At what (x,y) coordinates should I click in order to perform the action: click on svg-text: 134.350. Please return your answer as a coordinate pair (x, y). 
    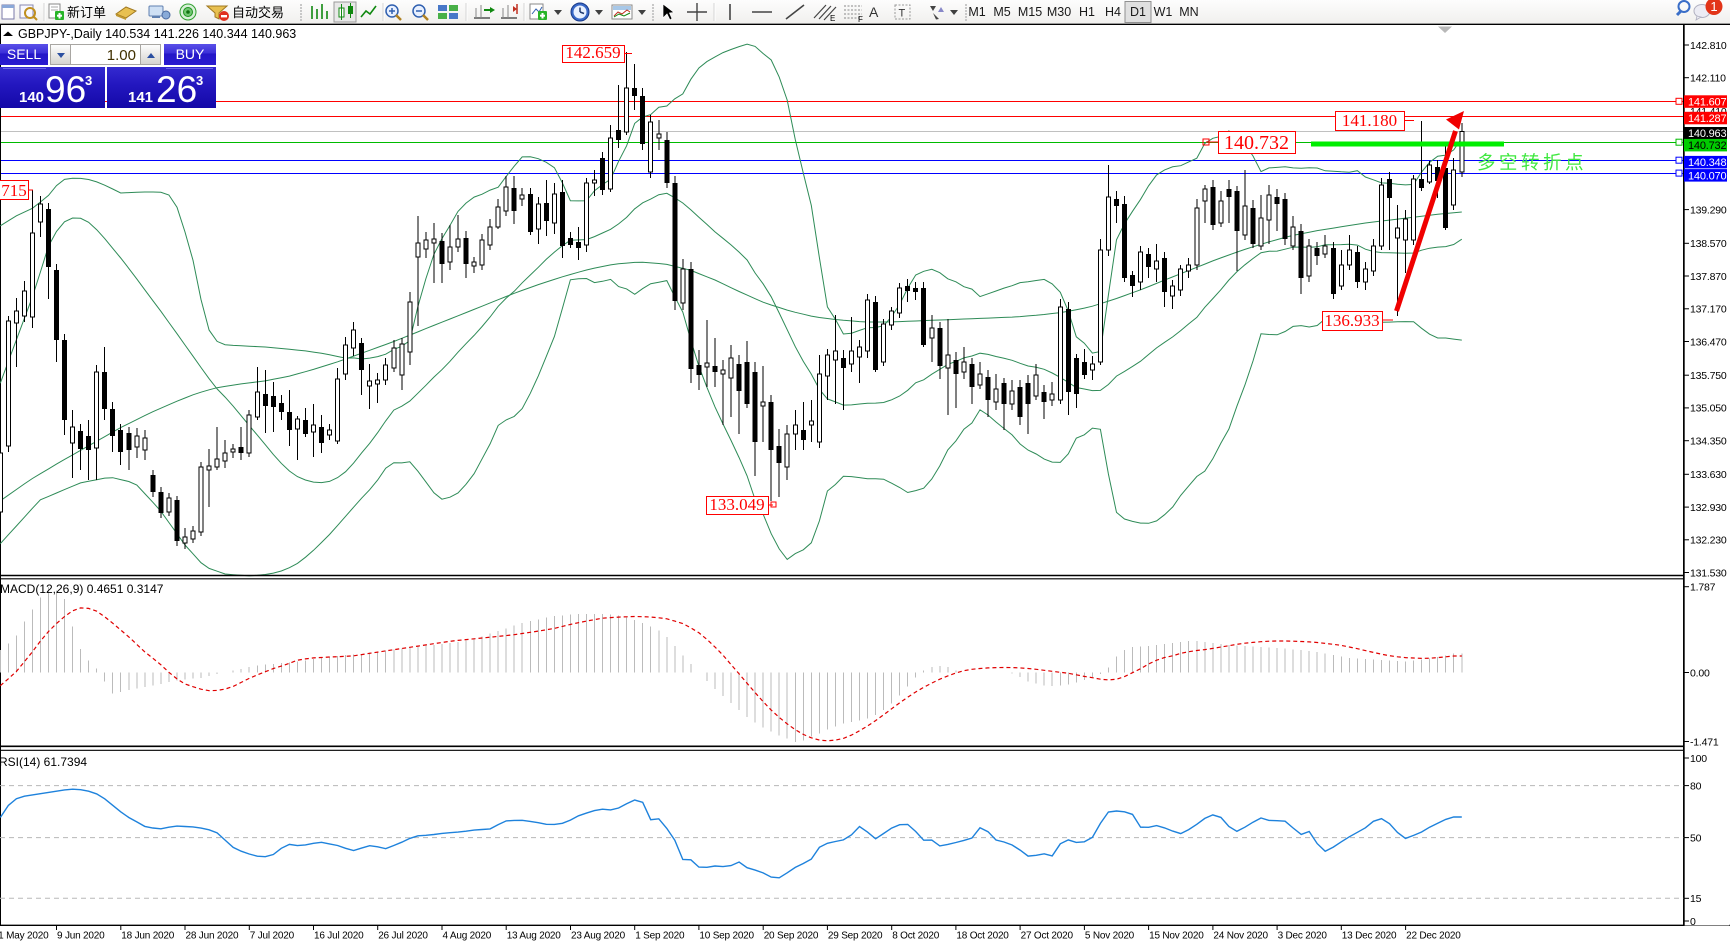
    Looking at the image, I should click on (1708, 442).